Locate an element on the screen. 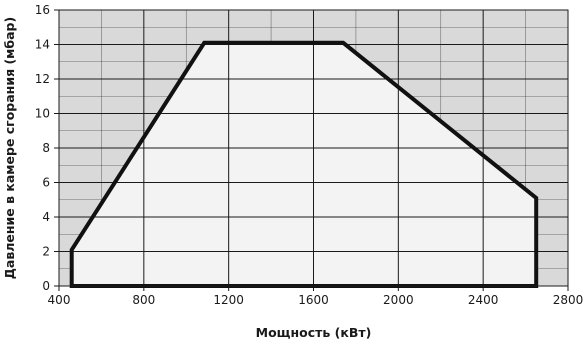  x-tick-labels: 400 800 1200 1600 2000 2400 2800 is located at coordinates (316, 300).